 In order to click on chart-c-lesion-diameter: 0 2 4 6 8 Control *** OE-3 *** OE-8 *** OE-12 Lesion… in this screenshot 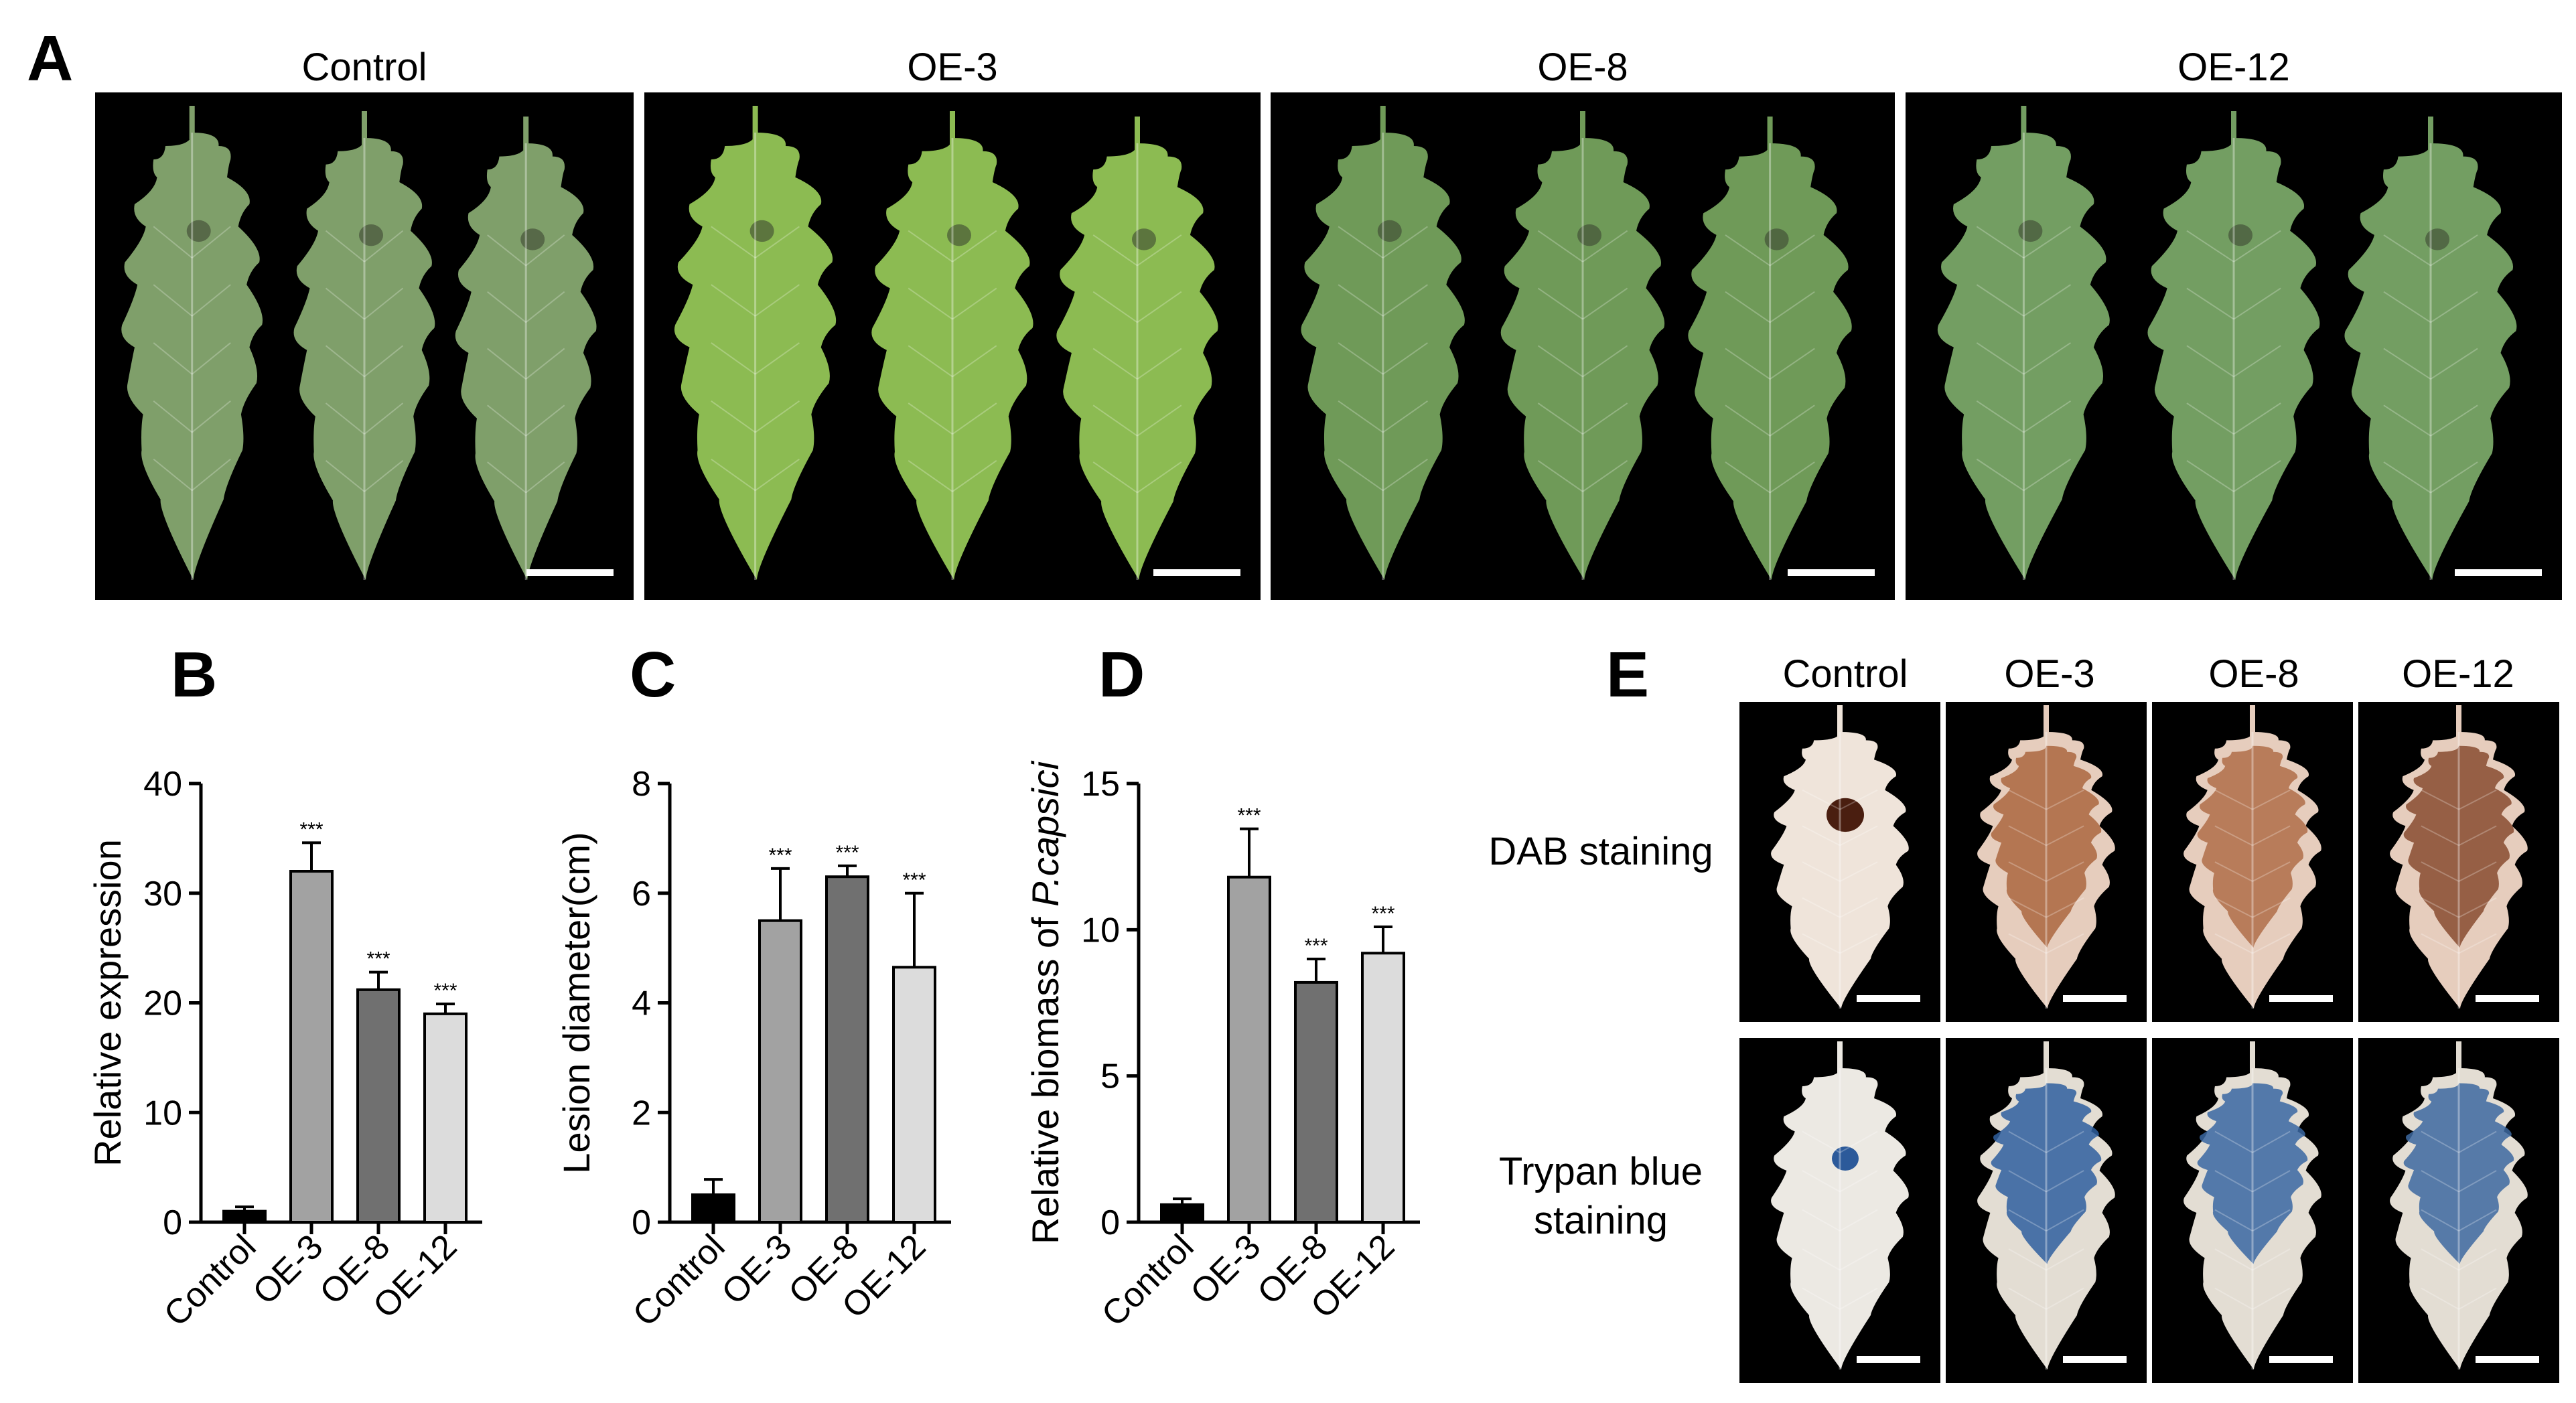, I will do `click(756, 1068)`.